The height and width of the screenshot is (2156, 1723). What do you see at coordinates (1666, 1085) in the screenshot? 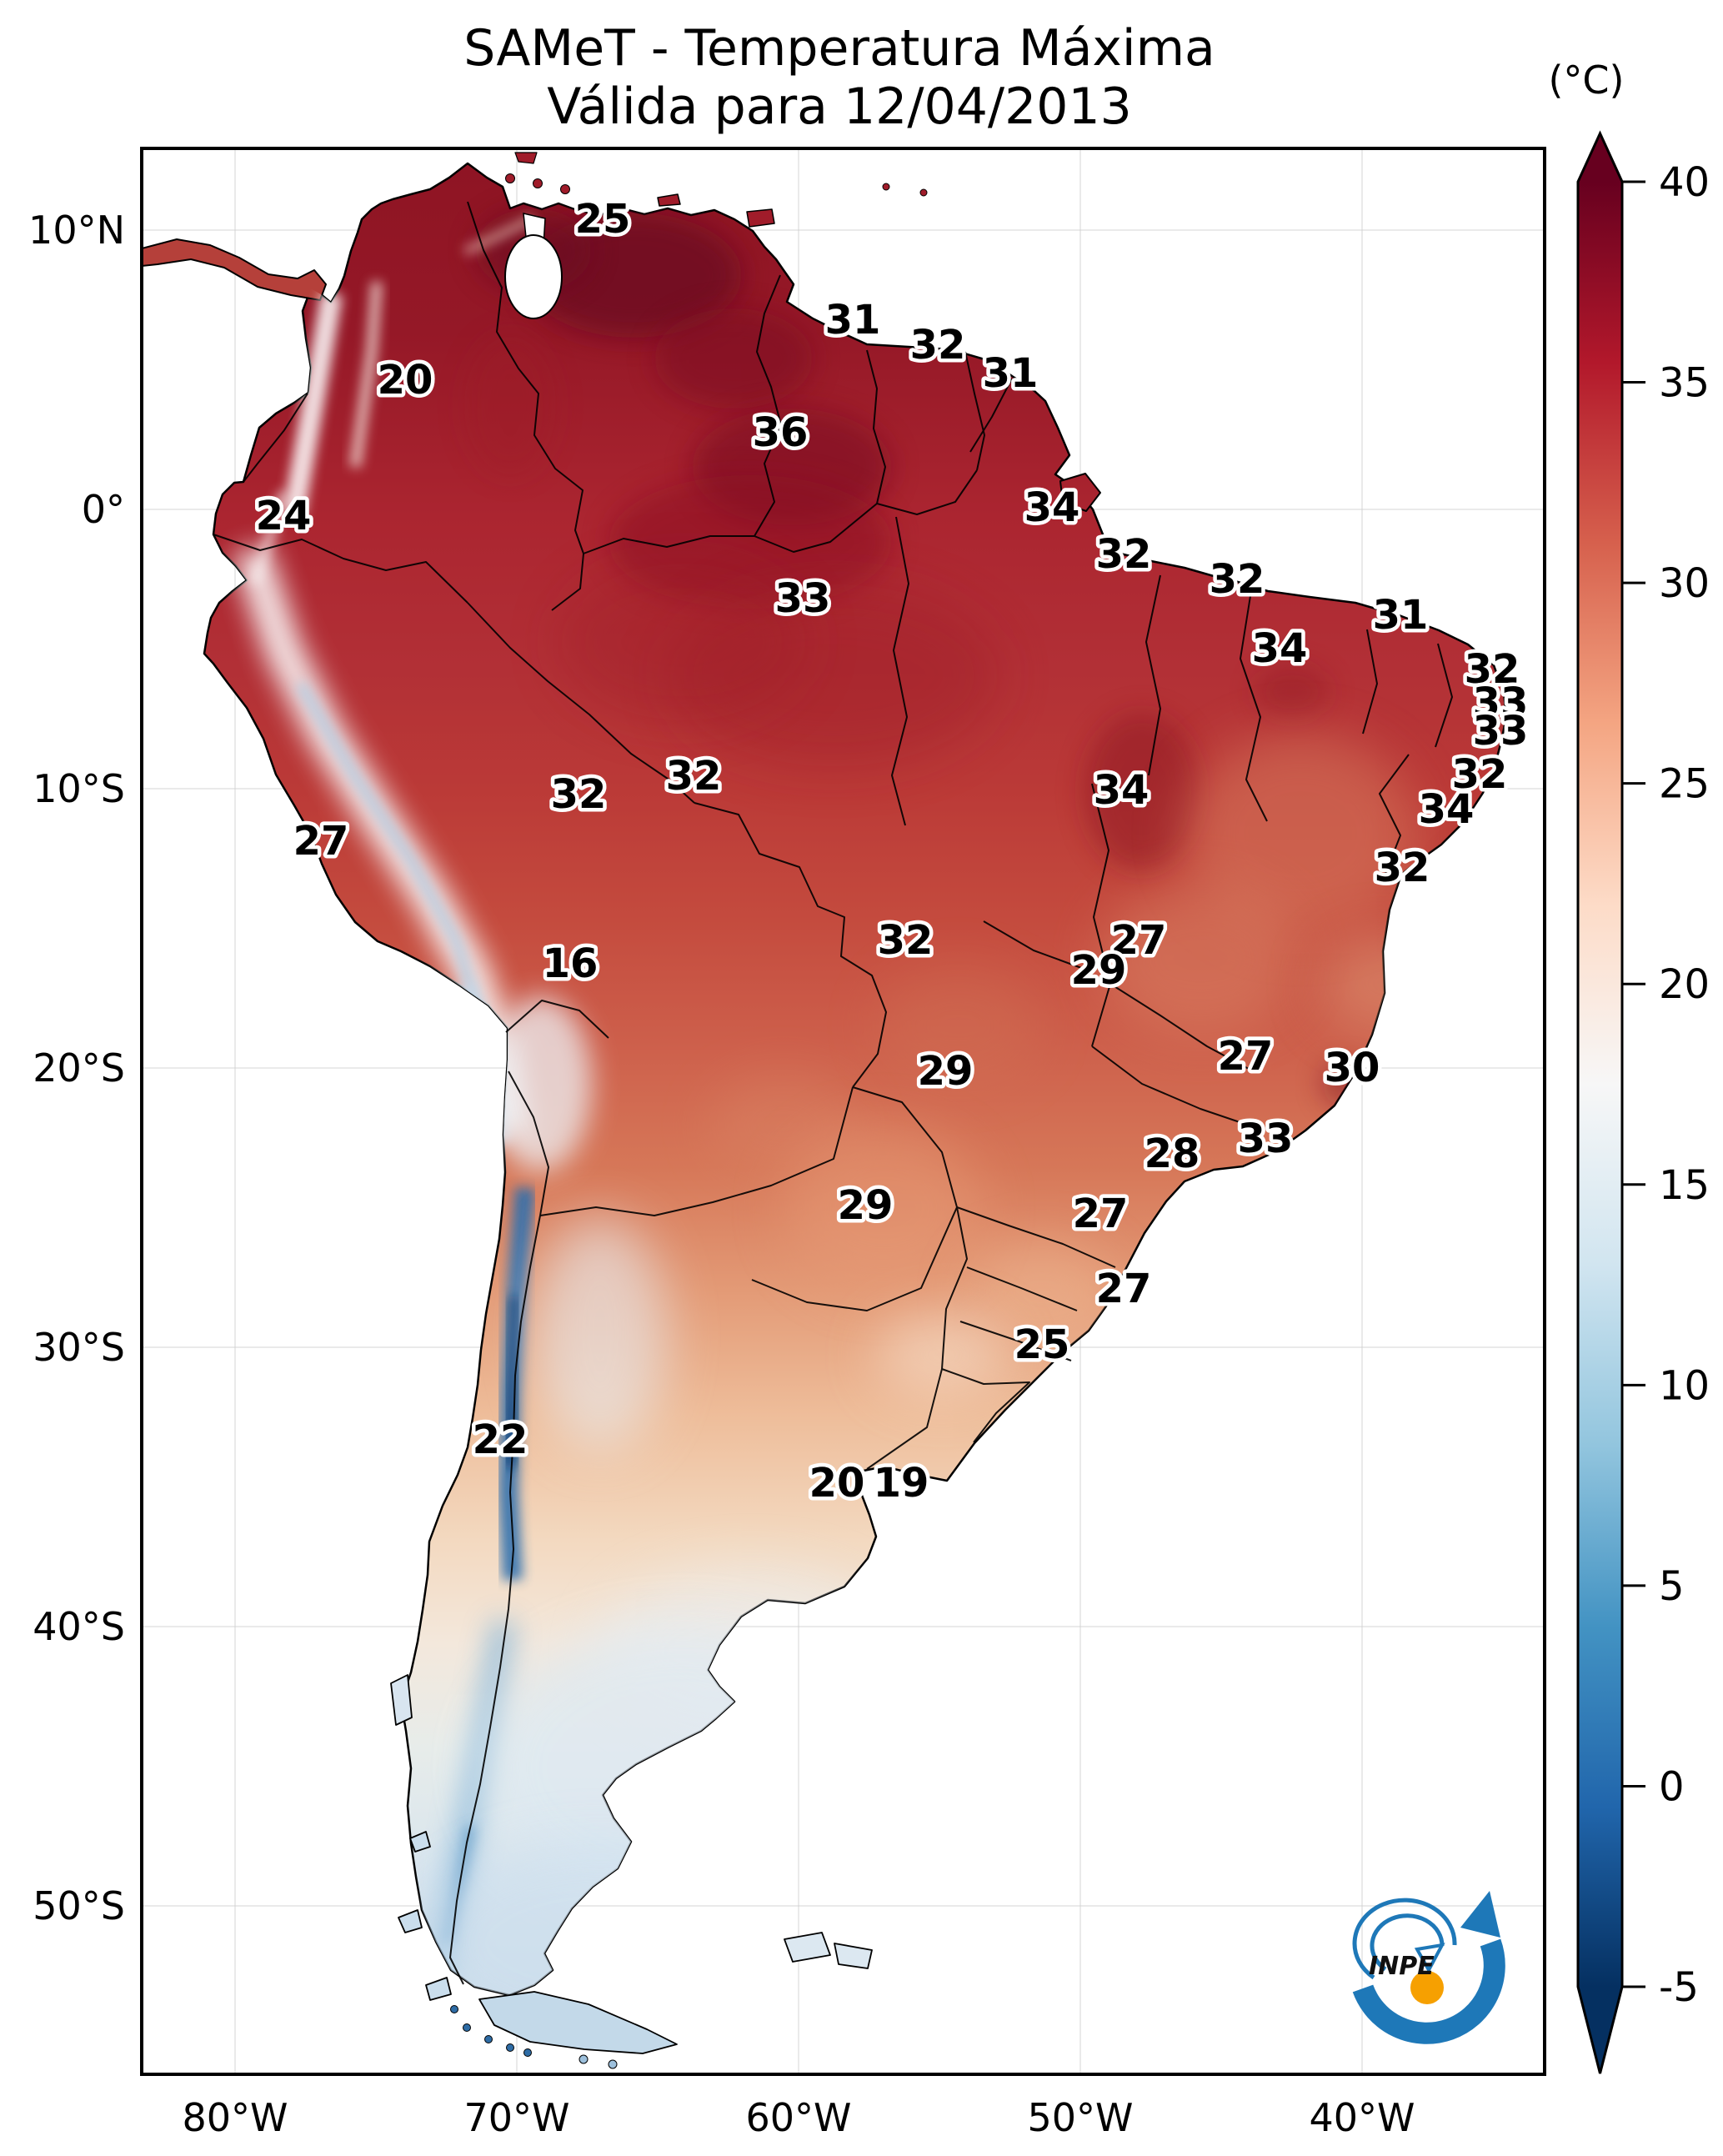
I see `colorbar-ticks: 40 35 30 25 20 15 10 5 0 -5` at bounding box center [1666, 1085].